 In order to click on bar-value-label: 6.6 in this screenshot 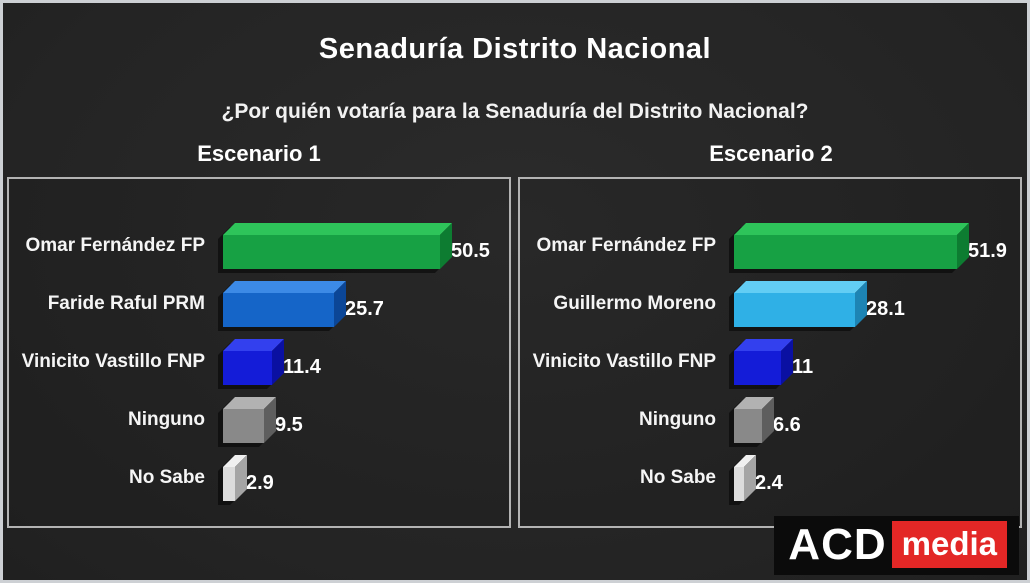, I will do `click(787, 424)`.